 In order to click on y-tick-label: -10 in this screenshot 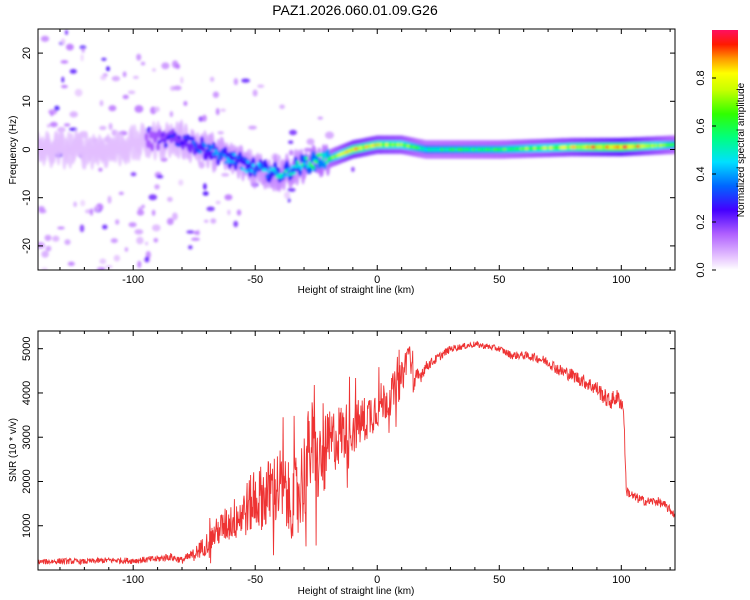, I will do `click(27, 198)`.